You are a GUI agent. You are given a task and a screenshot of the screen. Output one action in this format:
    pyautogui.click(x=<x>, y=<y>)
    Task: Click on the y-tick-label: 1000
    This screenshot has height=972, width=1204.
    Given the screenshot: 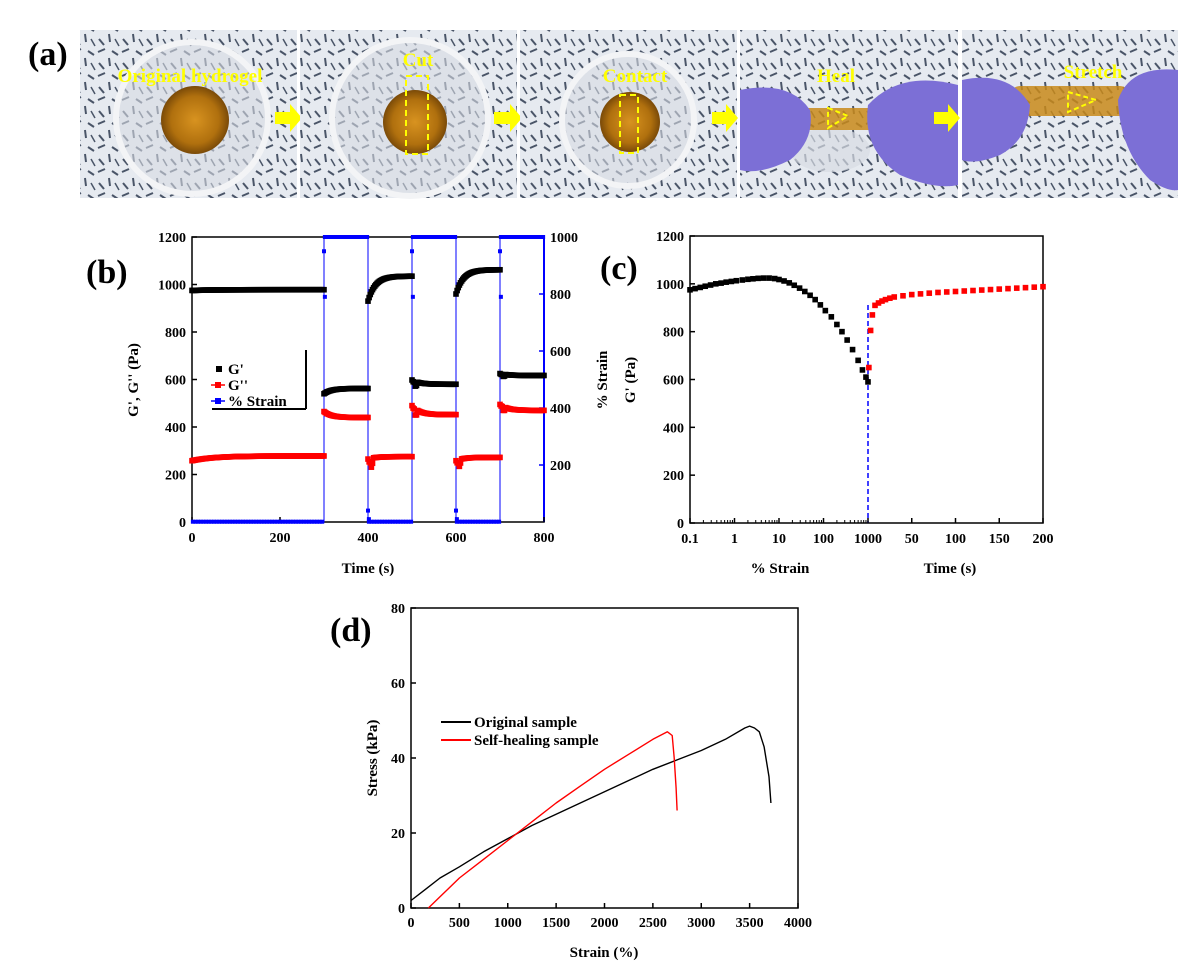 What is the action you would take?
    pyautogui.click(x=670, y=285)
    